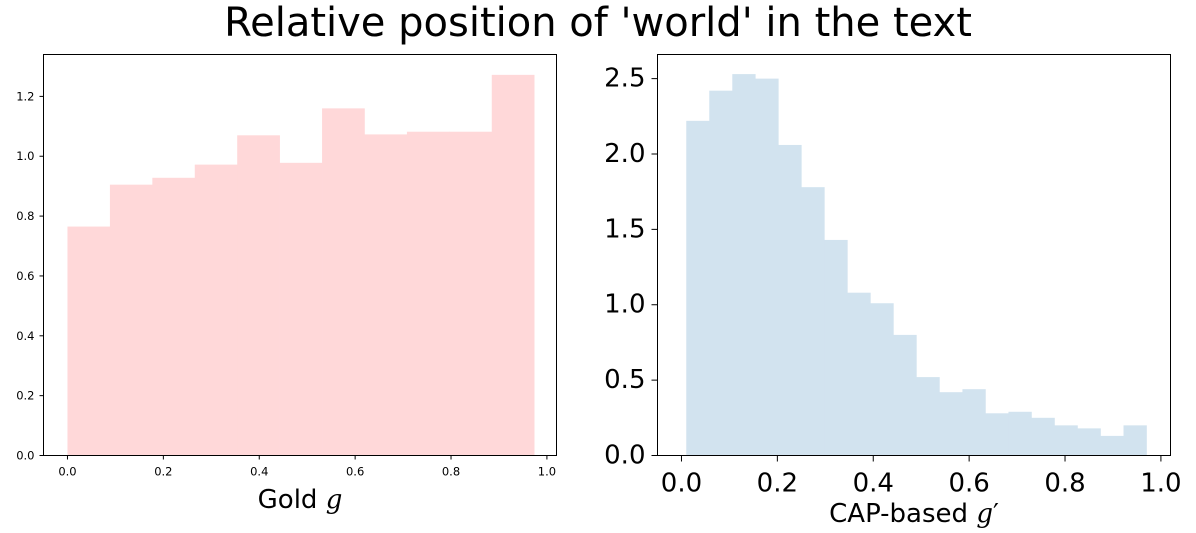 The width and height of the screenshot is (1196, 533). I want to click on gold-x-tick-label: 0.2, so click(163, 472).